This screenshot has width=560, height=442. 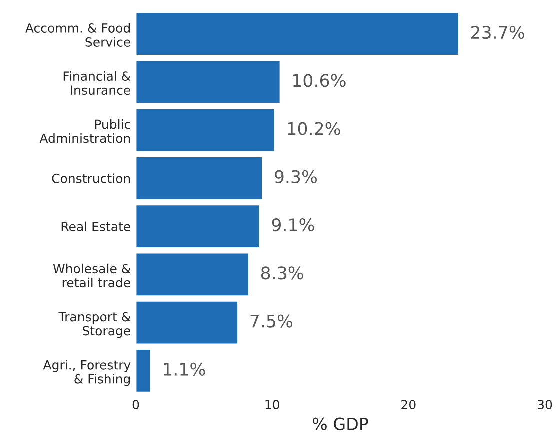 I want to click on y-tick-label: Construction, so click(x=91, y=179).